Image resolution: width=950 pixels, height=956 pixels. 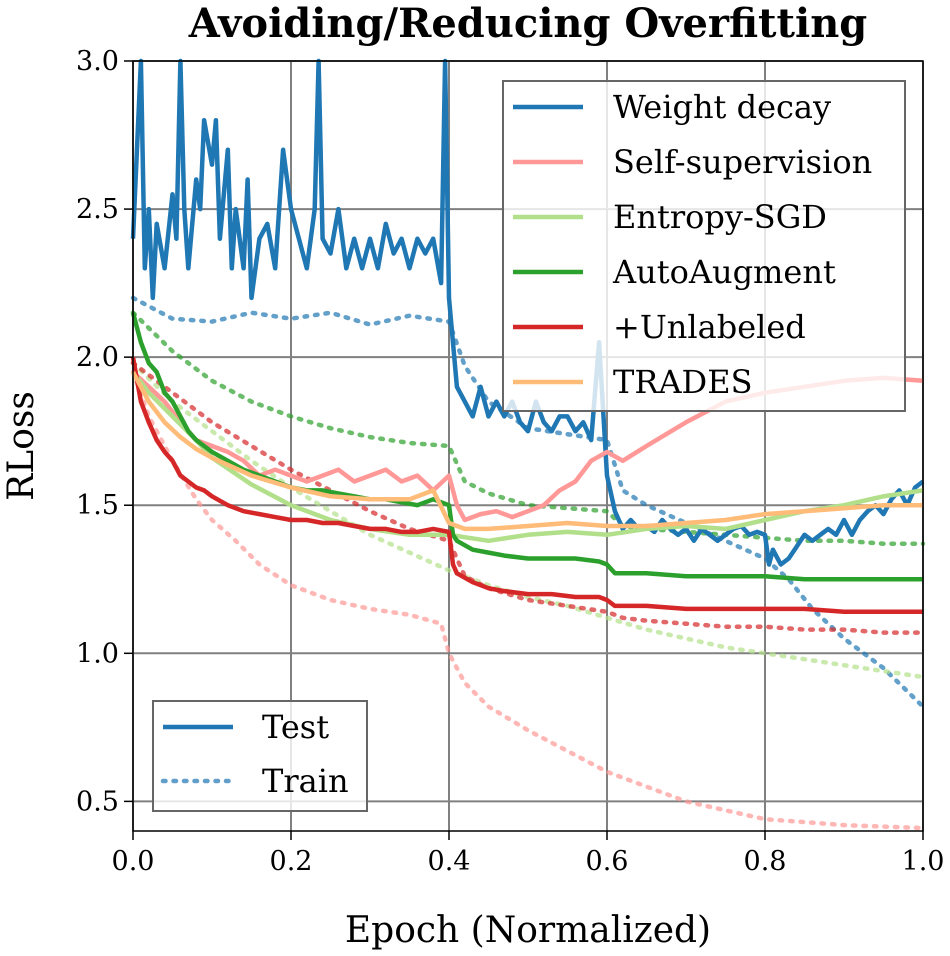 What do you see at coordinates (97, 61) in the screenshot?
I see `y-tick-label: 3.0` at bounding box center [97, 61].